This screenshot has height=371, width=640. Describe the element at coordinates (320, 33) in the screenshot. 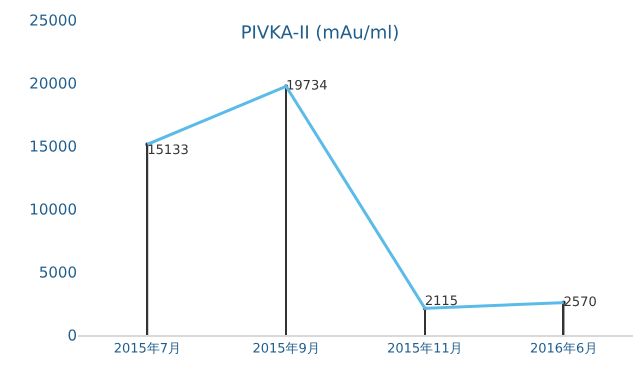

I see `chart-title: PIVKA-II (mAu/ml)` at that location.